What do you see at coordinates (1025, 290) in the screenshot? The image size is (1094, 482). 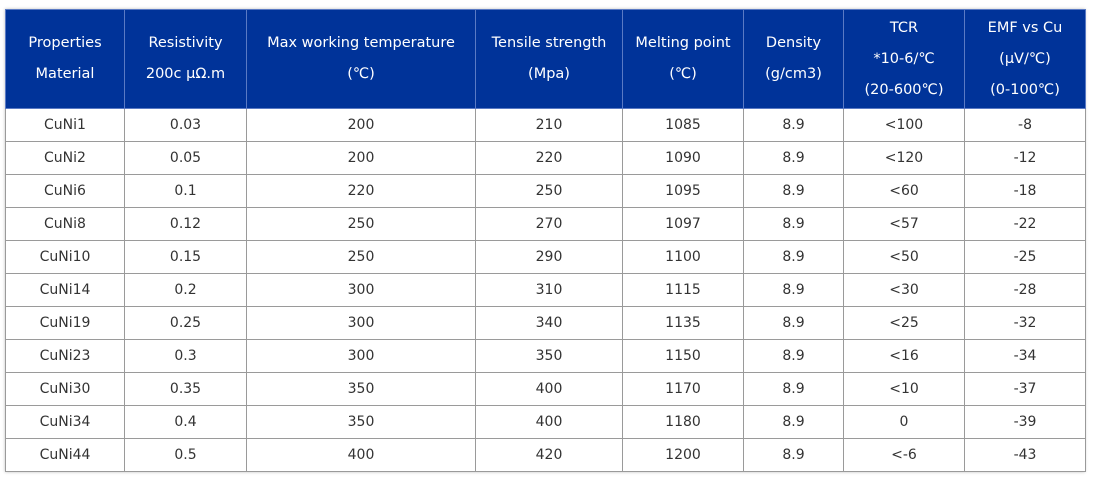 I see `cell-emf-vs-cu: -28` at bounding box center [1025, 290].